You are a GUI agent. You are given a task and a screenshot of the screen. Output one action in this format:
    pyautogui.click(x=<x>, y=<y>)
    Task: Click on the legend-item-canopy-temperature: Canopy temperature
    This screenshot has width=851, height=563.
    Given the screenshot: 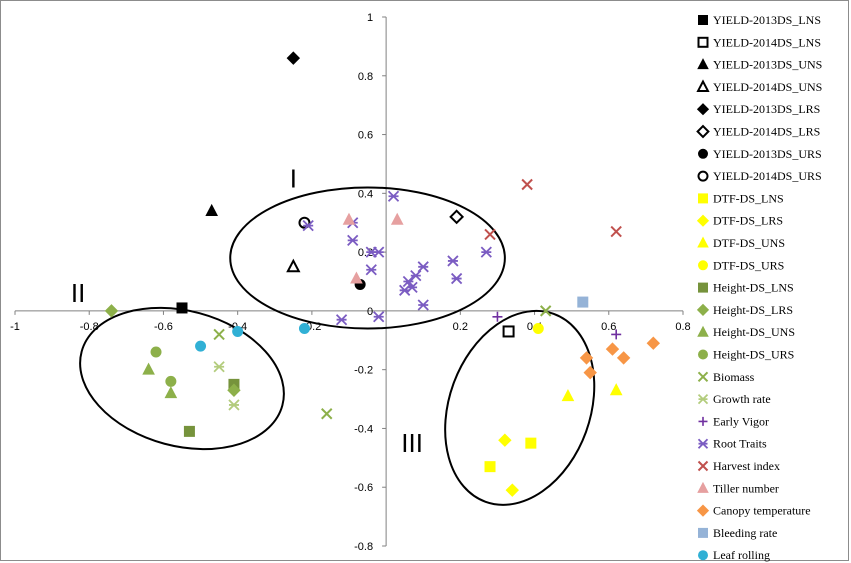 What is the action you would take?
    pyautogui.click(x=753, y=511)
    